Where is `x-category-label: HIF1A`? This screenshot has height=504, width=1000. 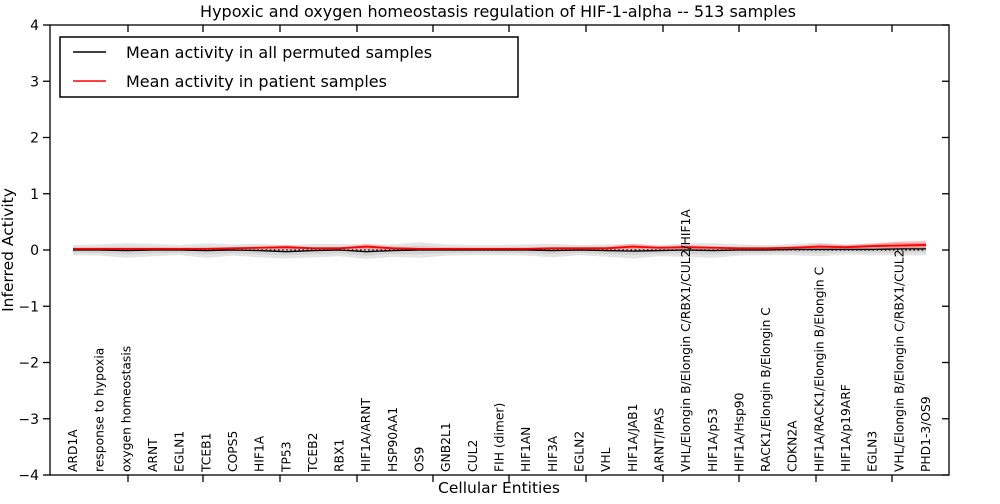
x-category-label: HIF1A is located at coordinates (260, 453).